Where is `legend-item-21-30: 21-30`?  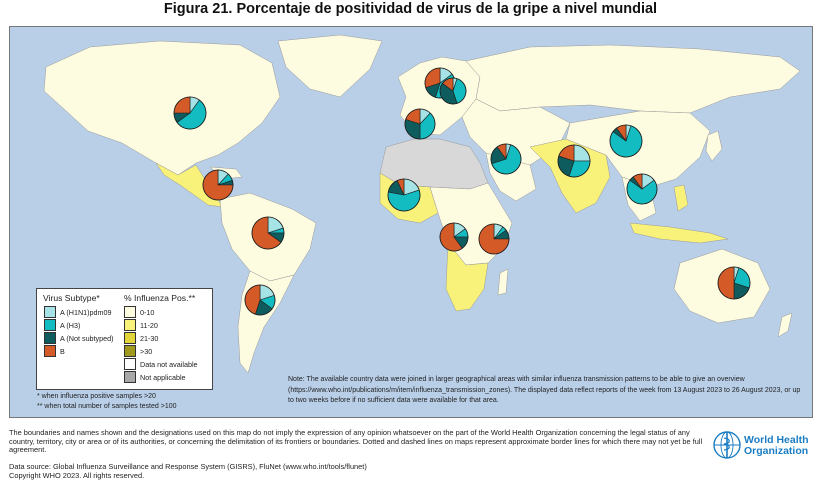 legend-item-21-30: 21-30 is located at coordinates (141, 338).